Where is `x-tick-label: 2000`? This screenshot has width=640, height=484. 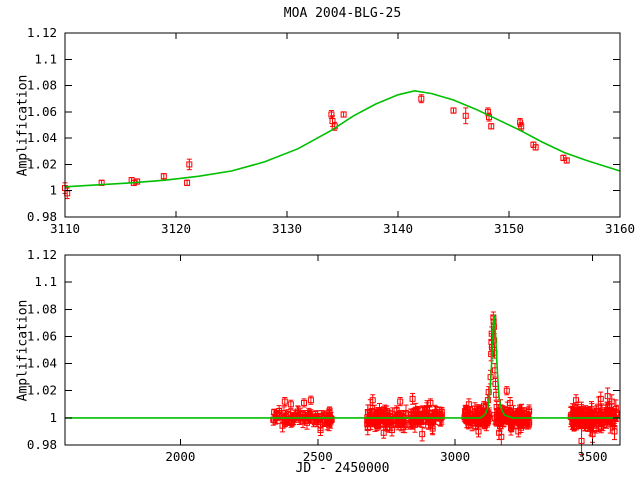
x-tick-label: 2000 is located at coordinates (180, 456).